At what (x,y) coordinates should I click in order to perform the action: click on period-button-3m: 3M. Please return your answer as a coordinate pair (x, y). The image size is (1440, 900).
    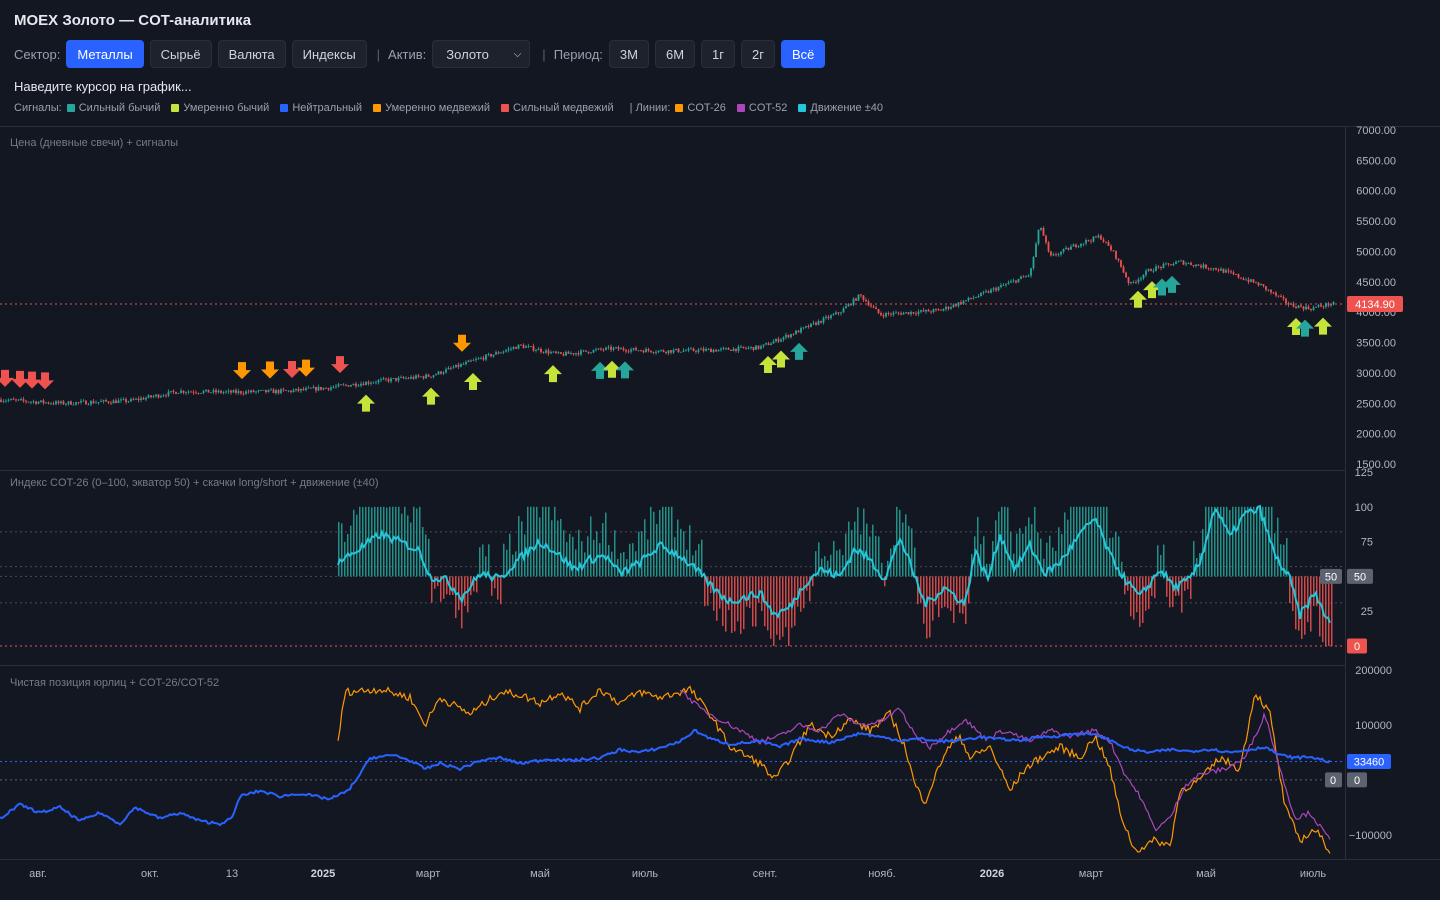
    Looking at the image, I should click on (628, 54).